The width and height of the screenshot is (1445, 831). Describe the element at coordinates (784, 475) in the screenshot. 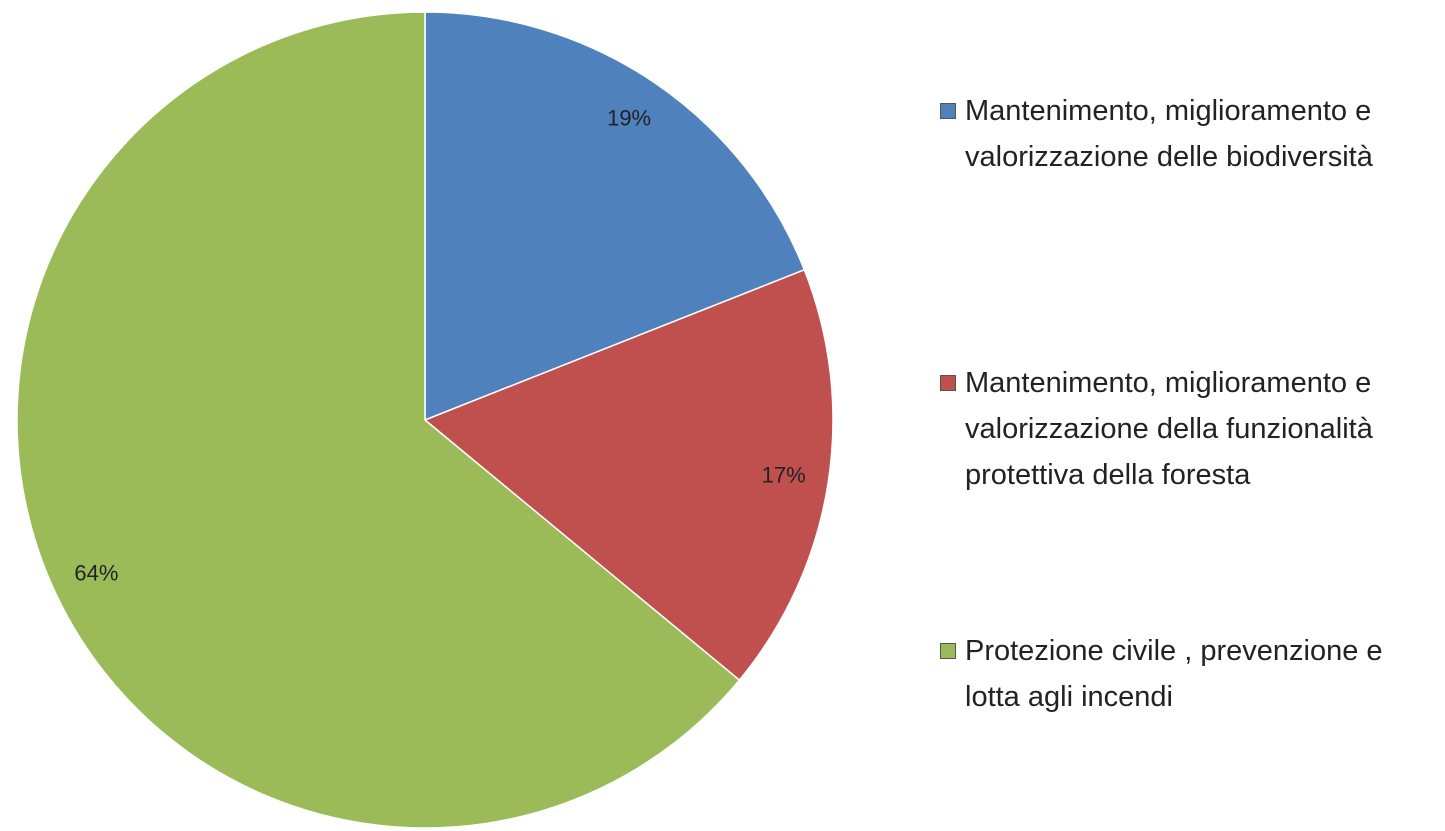

I see `data-label: 17%` at that location.